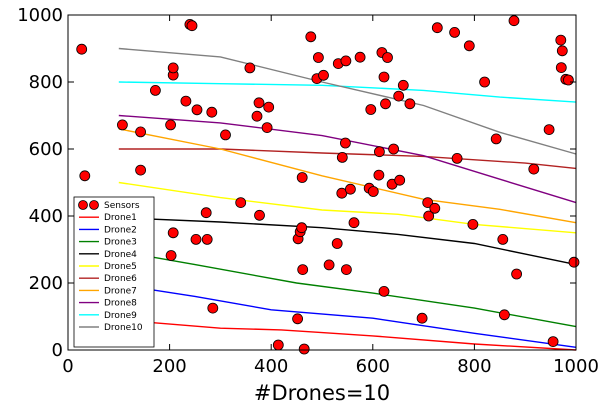  Describe the element at coordinates (57, 350) in the screenshot. I see `y-tick-label: 0` at that location.